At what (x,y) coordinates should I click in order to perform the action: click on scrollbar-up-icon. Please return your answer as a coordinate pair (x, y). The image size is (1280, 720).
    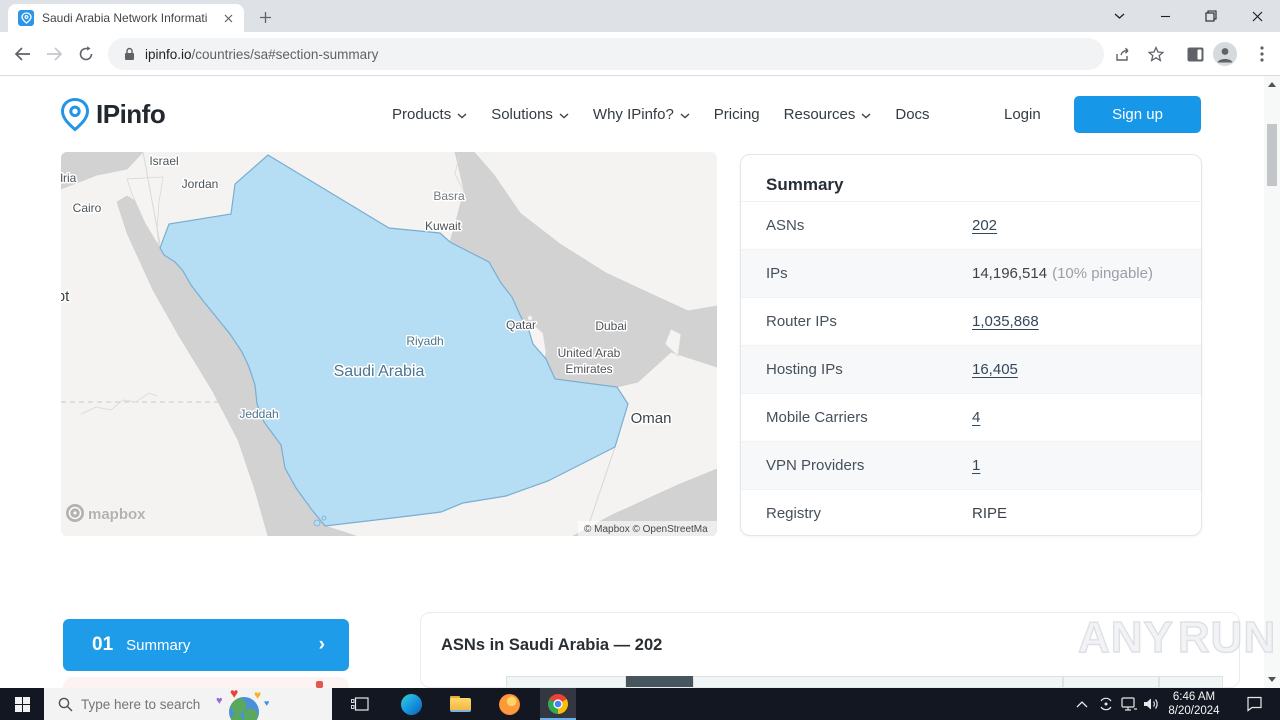
    Looking at the image, I should click on (1272, 84).